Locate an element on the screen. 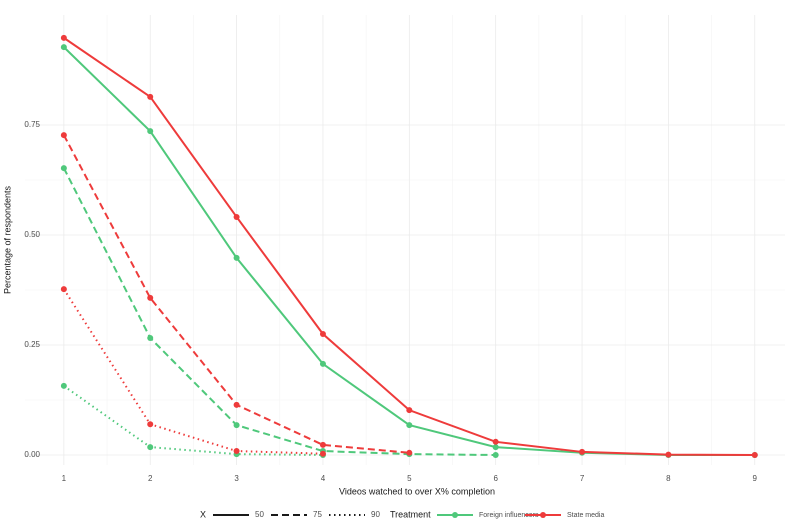 This screenshot has width=793, height=529. x-tick-label: 1 is located at coordinates (64, 478).